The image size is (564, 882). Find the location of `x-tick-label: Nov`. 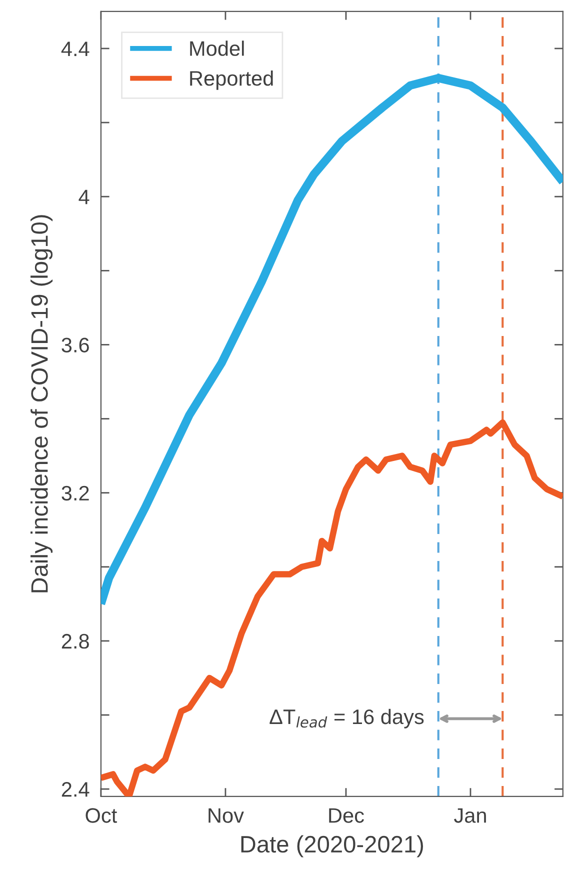

x-tick-label: Nov is located at coordinates (226, 815).